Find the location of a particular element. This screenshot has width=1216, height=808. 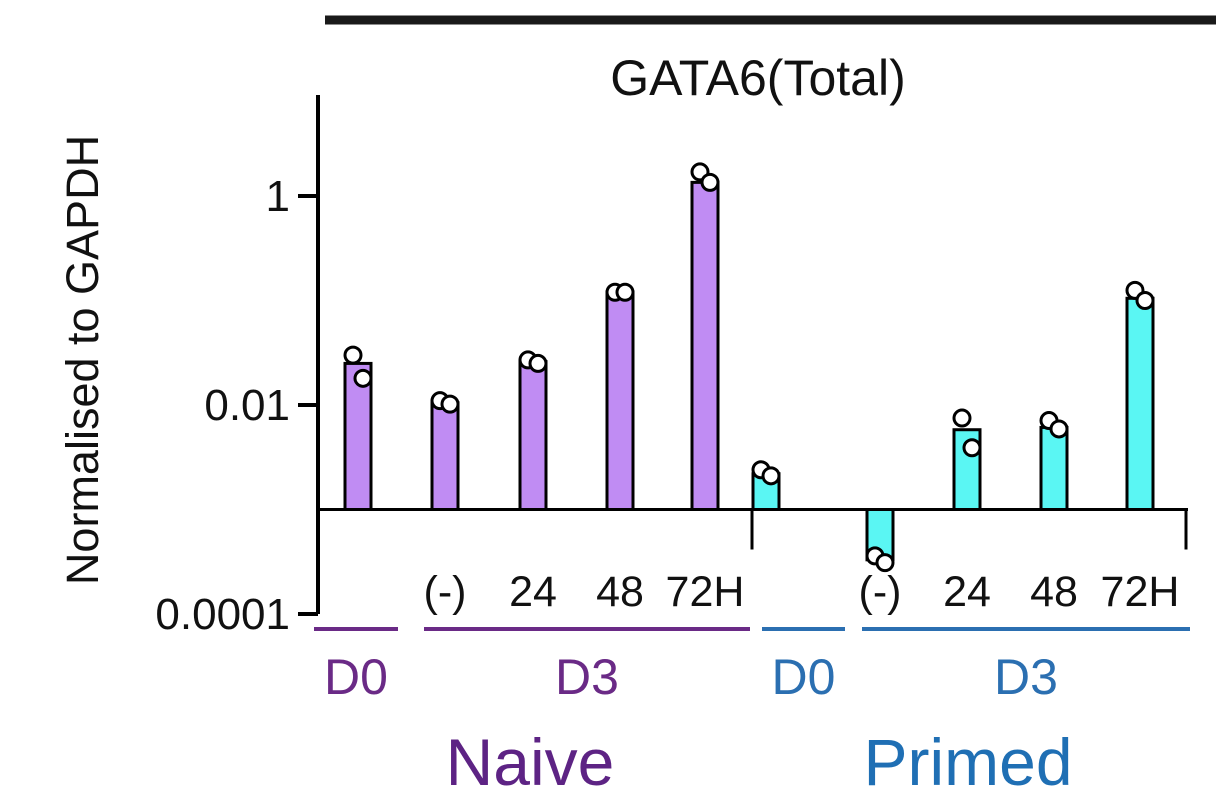

y-tick-label: 1 is located at coordinates (278, 196).